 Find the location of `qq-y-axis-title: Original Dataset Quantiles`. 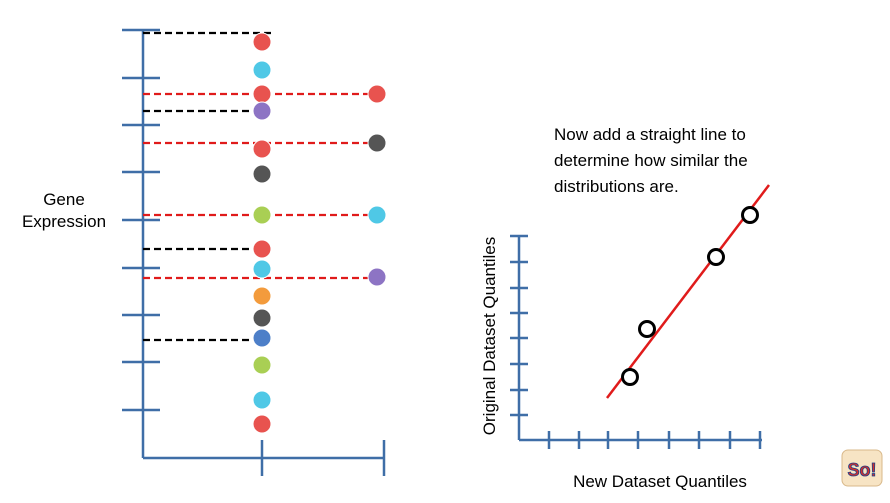

qq-y-axis-title: Original Dataset Quantiles is located at coordinates (489, 336).